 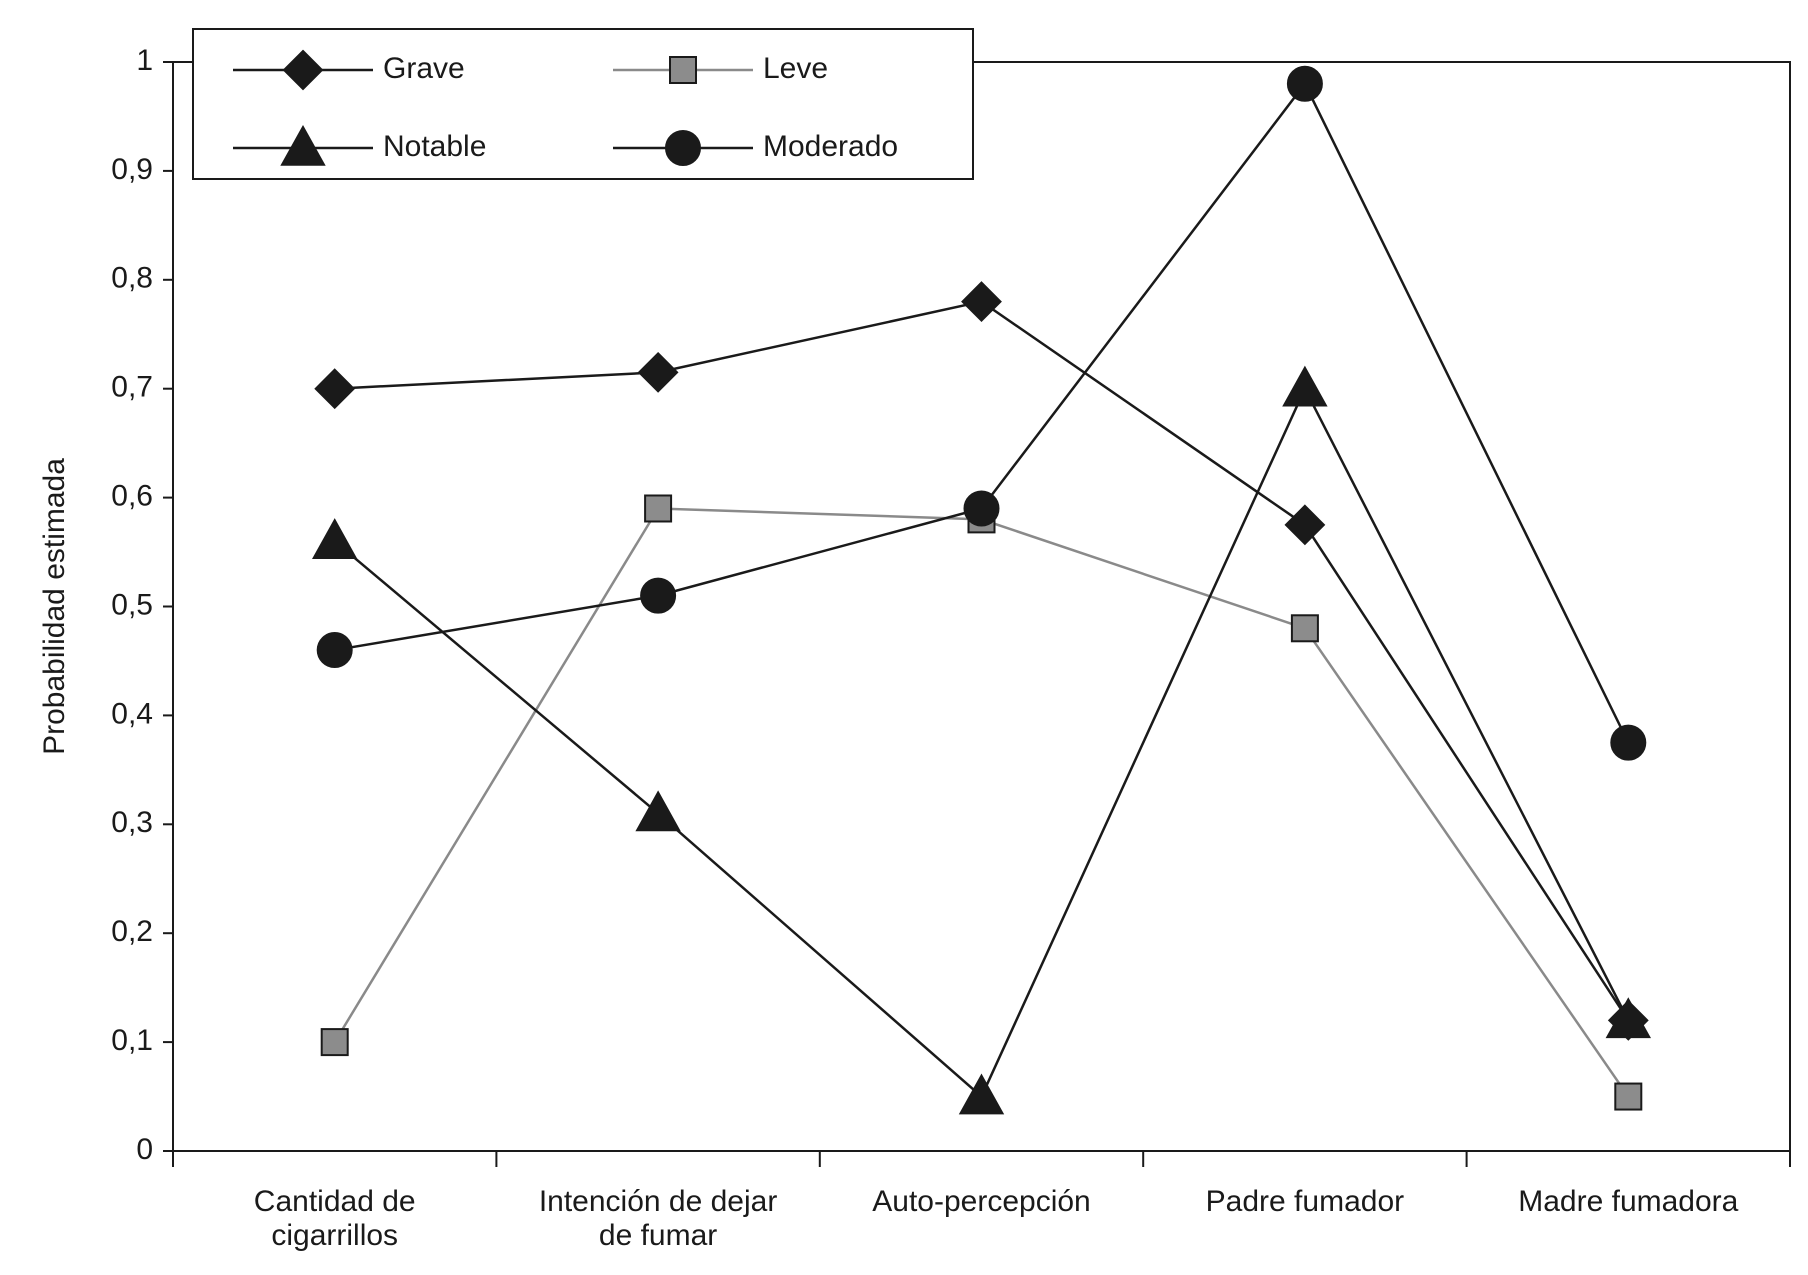 I want to click on x-tick-label: Auto-percepción, so click(x=981, y=1201).